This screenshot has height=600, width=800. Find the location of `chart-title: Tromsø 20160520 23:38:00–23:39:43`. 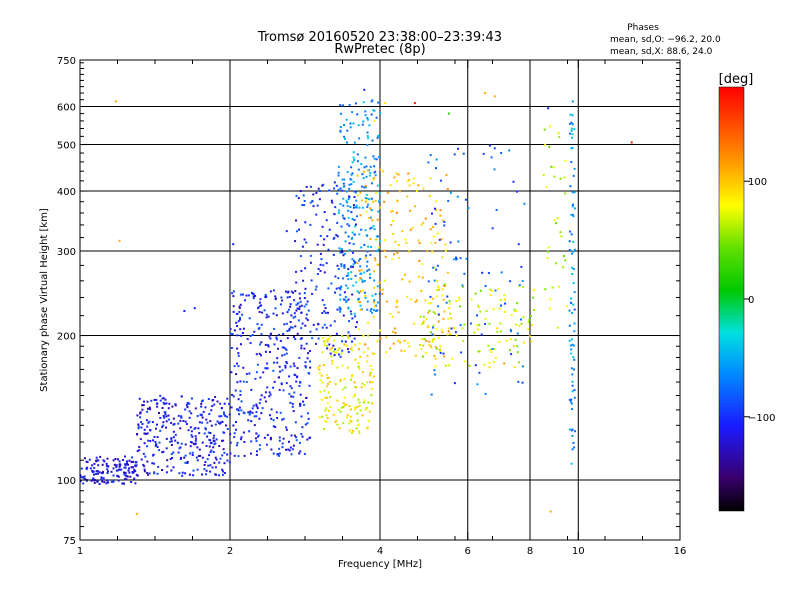

chart-title: Tromsø 20160520 23:38:00–23:39:43 is located at coordinates (379, 37).